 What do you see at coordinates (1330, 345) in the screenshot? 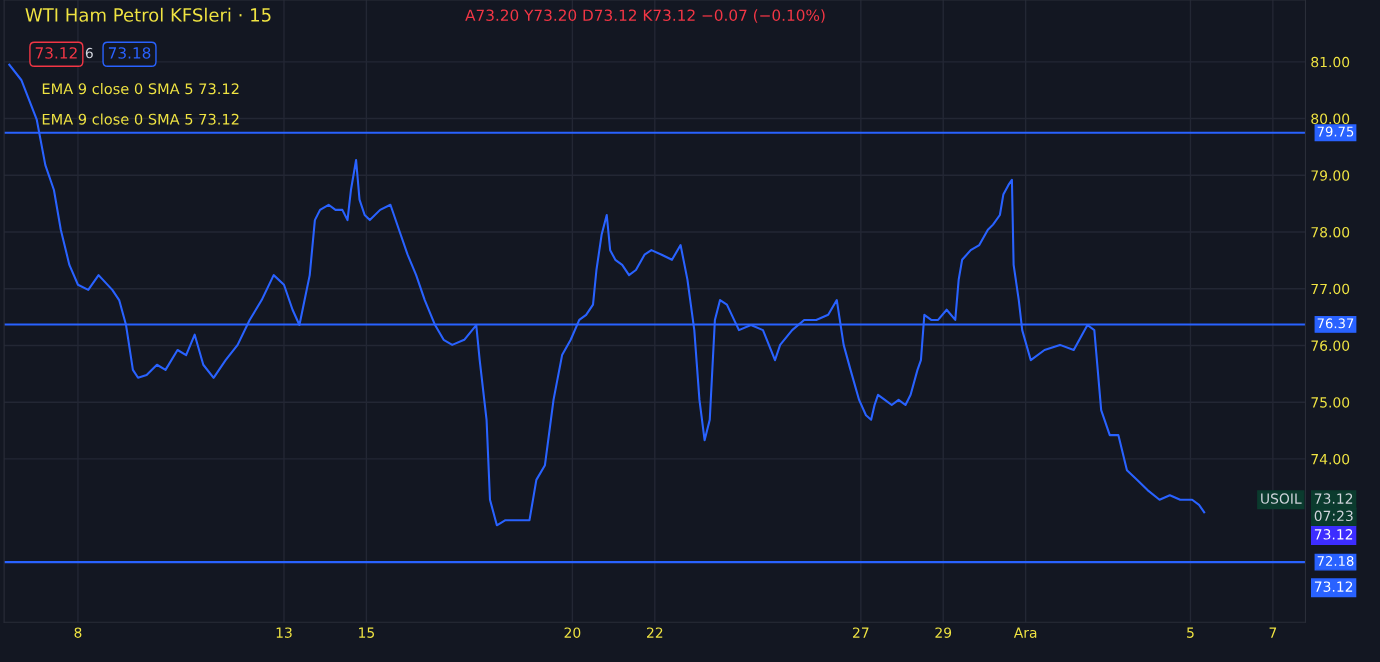
I see `y-tick-label: 76.00` at bounding box center [1330, 345].